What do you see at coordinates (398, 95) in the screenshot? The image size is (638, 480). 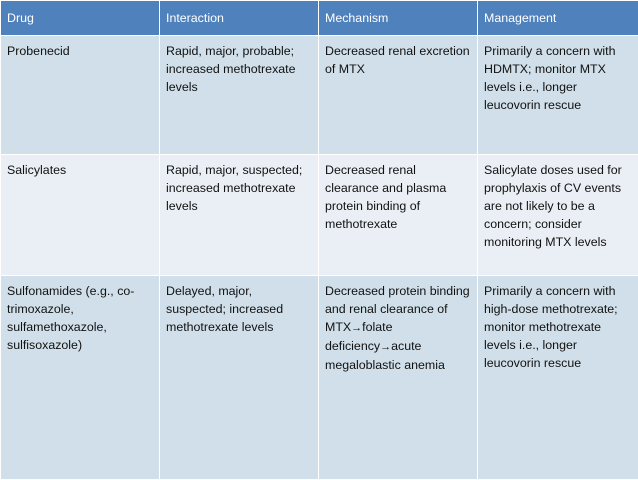 I see `mechanism-cell: Decreased renal excretion of MTX` at bounding box center [398, 95].